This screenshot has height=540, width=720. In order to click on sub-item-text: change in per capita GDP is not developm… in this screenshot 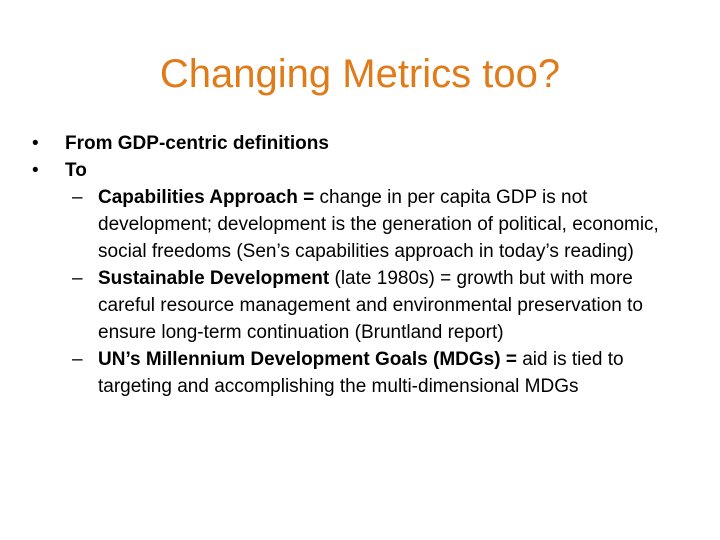, I will do `click(378, 224)`.